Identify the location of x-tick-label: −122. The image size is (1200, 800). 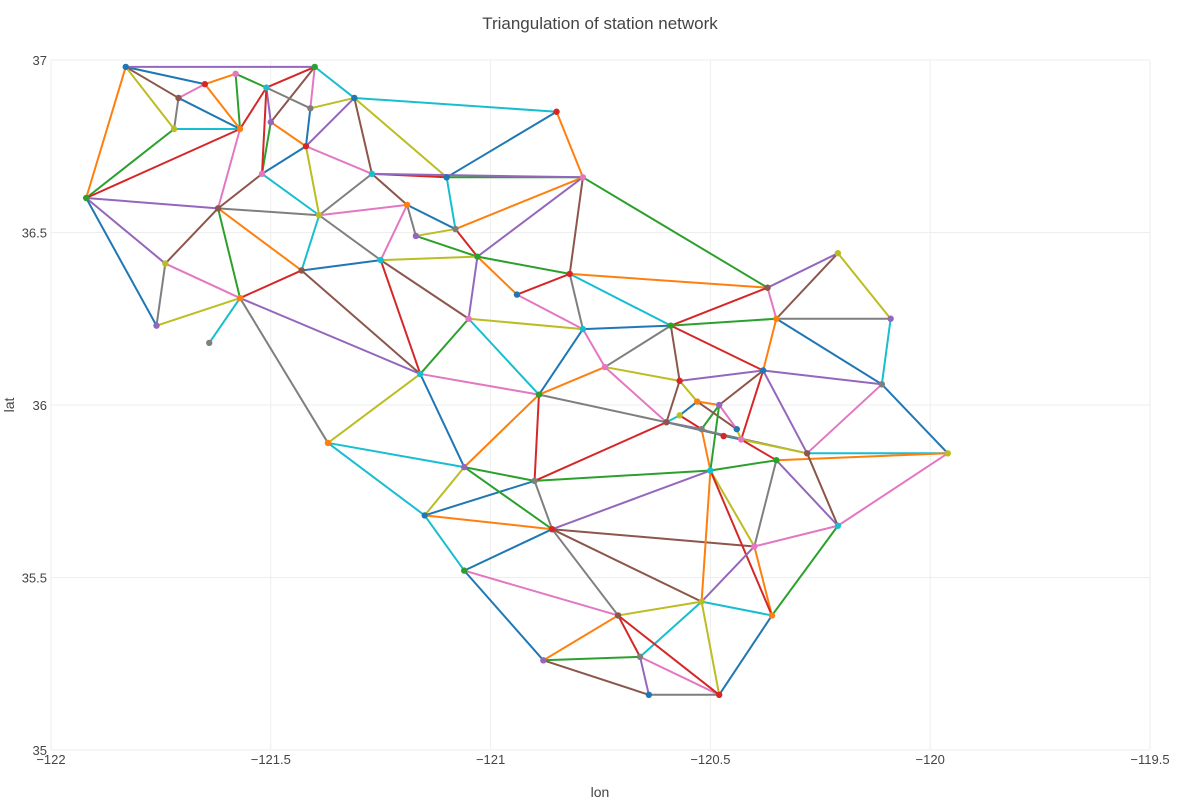
(50, 759).